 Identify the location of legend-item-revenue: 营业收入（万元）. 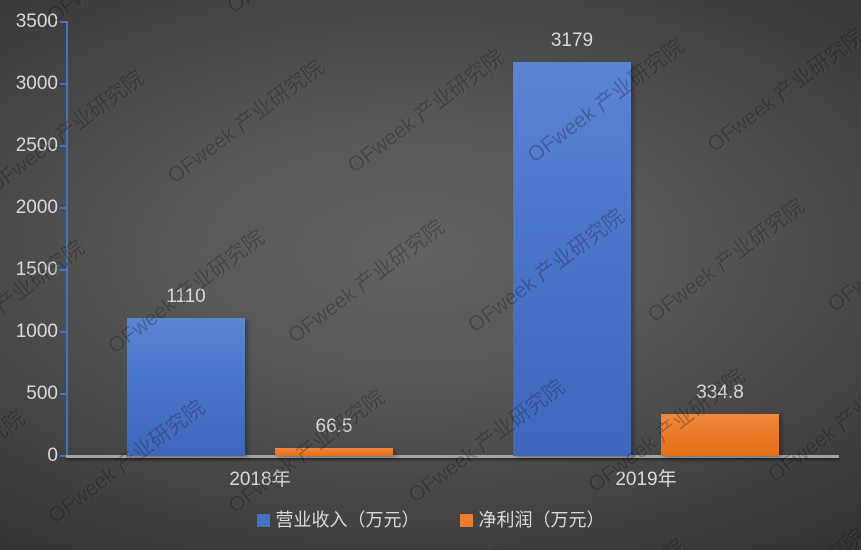
(338, 520).